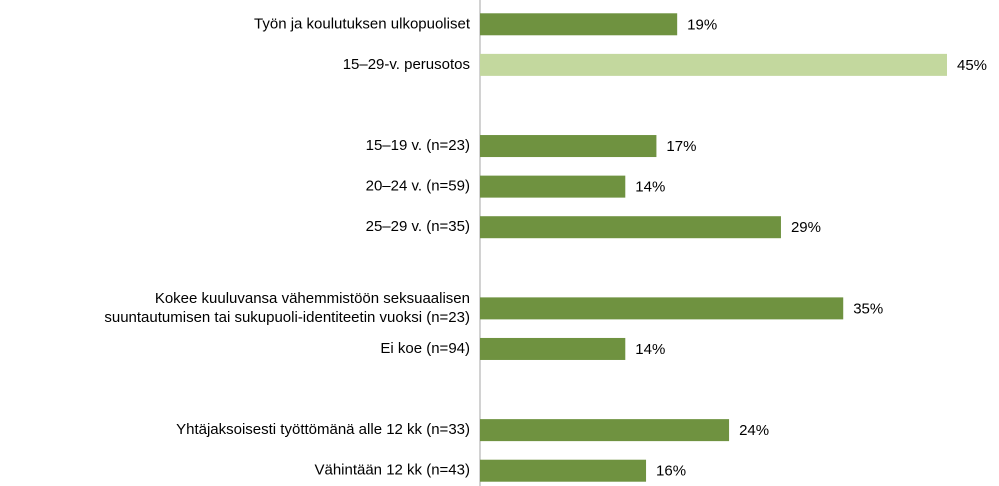  I want to click on value-label: 35%, so click(868, 308).